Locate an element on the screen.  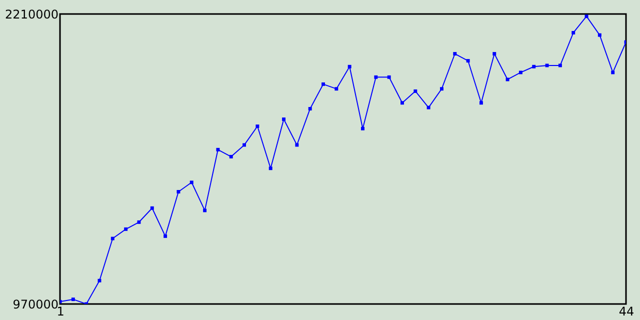
y-tick-label: 970000 is located at coordinates (35, 305).